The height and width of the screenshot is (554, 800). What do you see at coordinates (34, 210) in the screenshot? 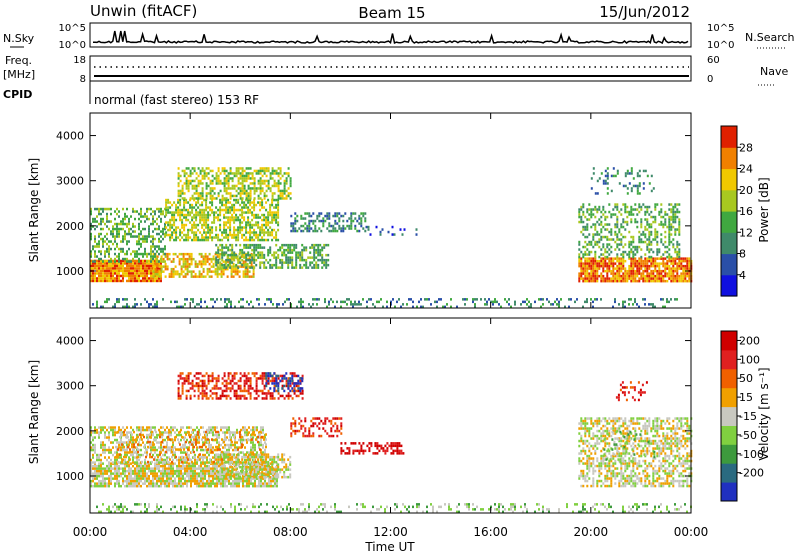
I see `power-y-label: Slant Range [km]` at bounding box center [34, 210].